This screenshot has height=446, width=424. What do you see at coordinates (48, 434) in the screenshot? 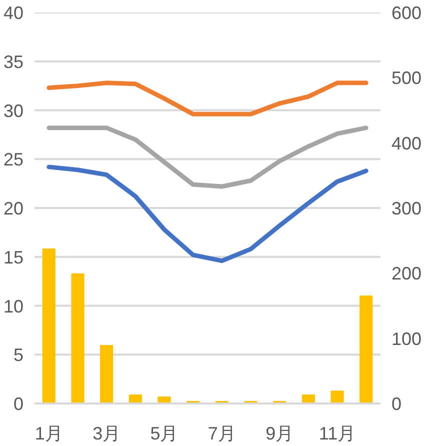
I see `x-tick-label: 1月` at bounding box center [48, 434].